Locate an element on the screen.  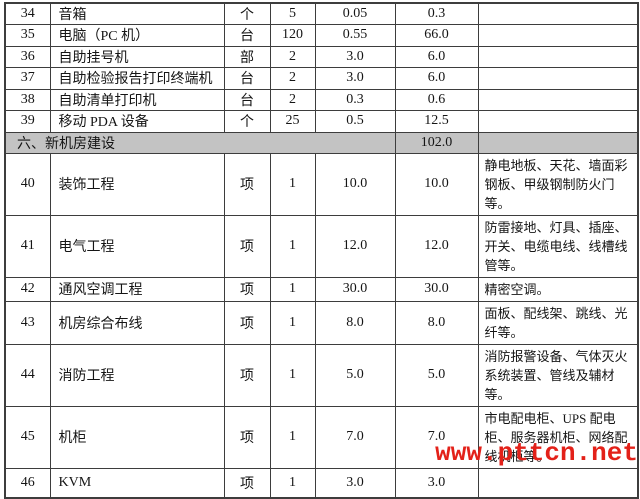
cell-name: 自助清单打印机 is located at coordinates (137, 99).